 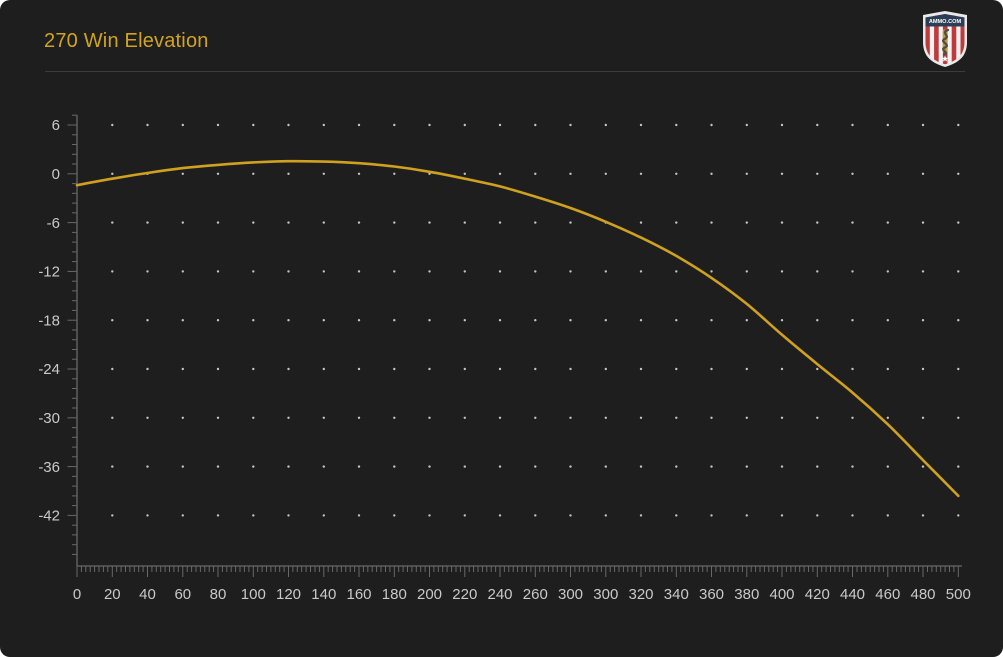 What do you see at coordinates (505, 71) in the screenshot?
I see `title-divider` at bounding box center [505, 71].